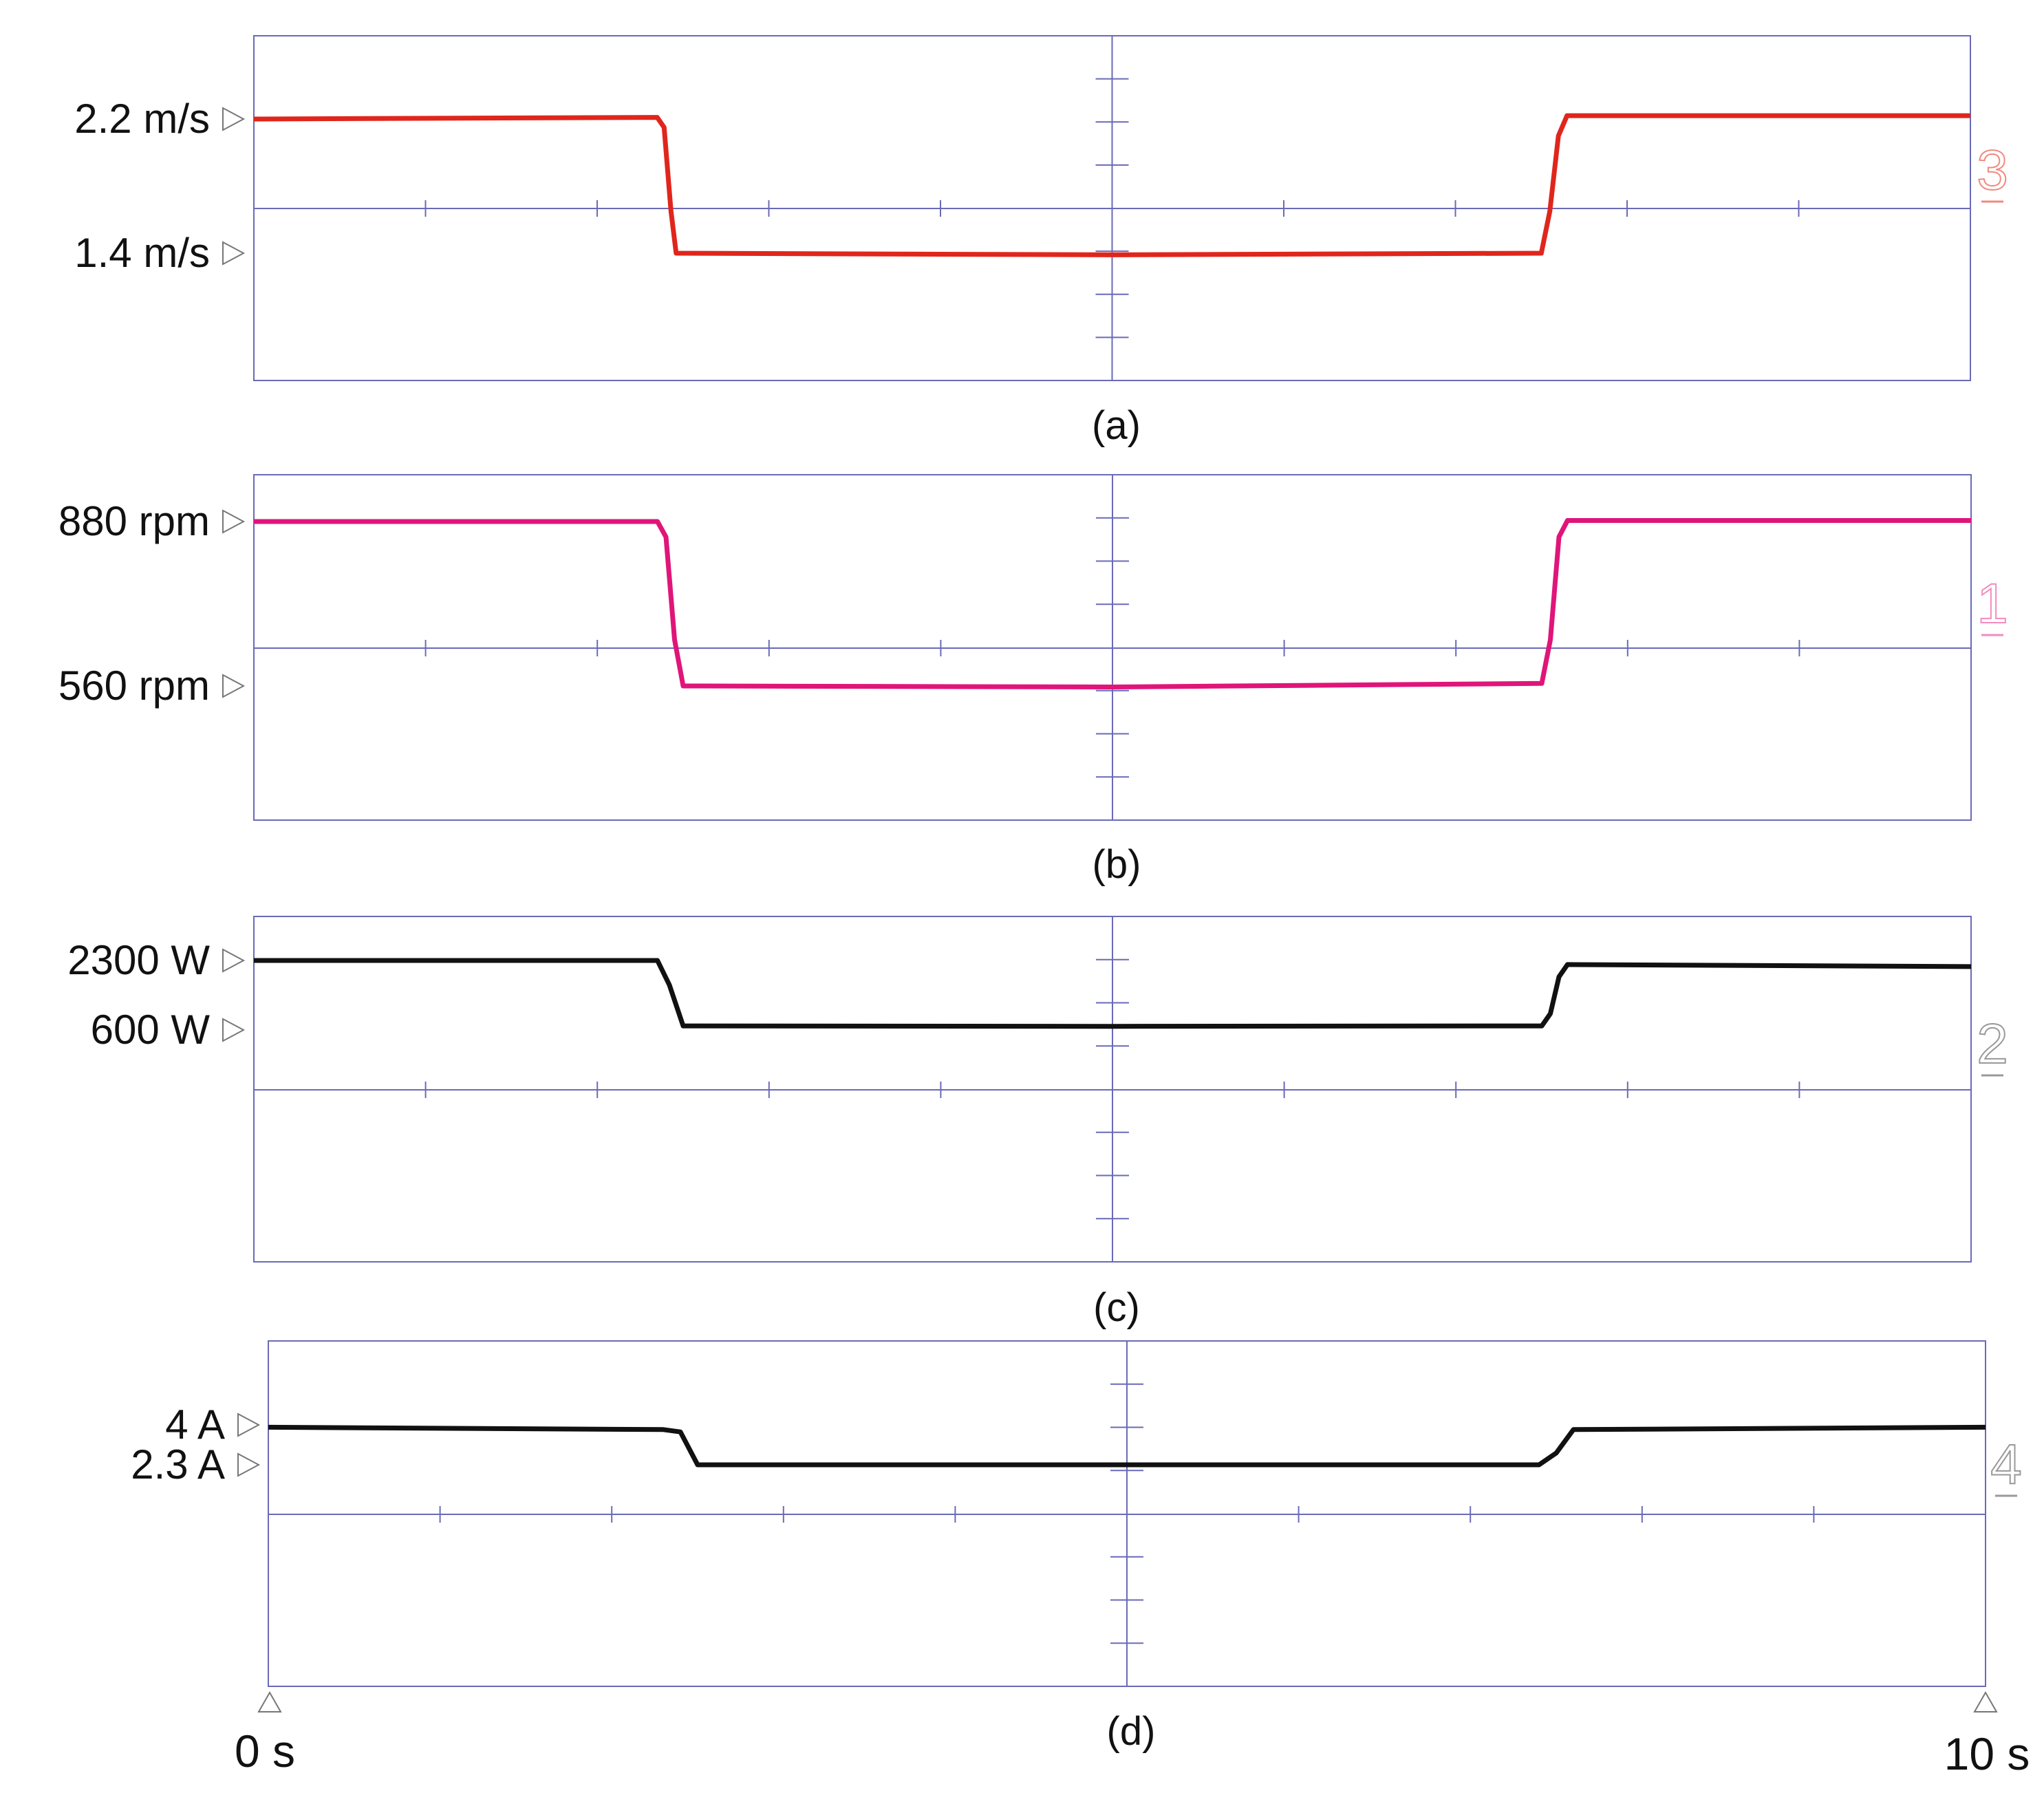 The height and width of the screenshot is (1804, 2044). Describe the element at coordinates (1993, 1044) in the screenshot. I see `channel-number: 2` at that location.